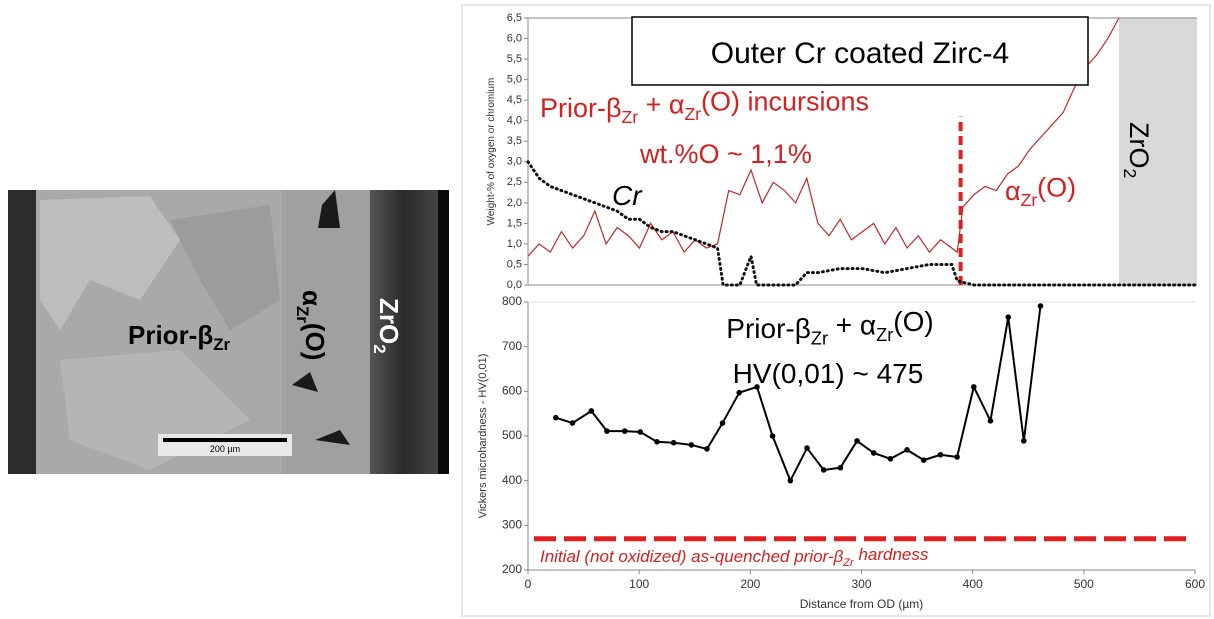 This screenshot has height=619, width=1214. I want to click on x-tick-label: 100, so click(639, 584).